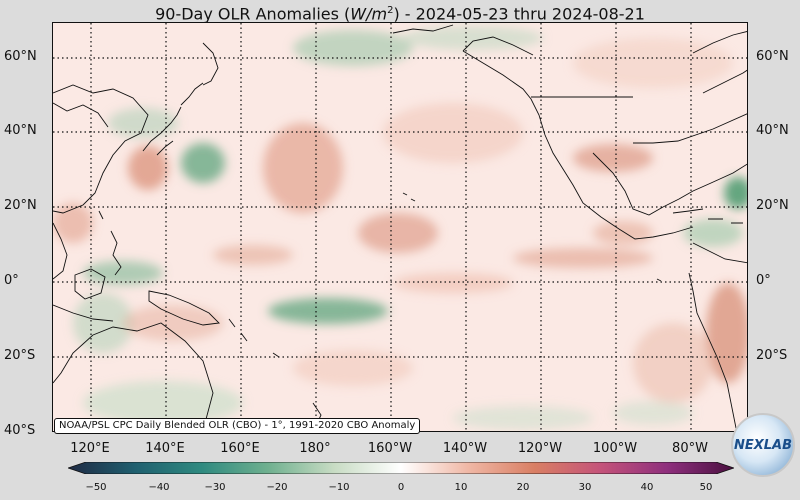 This screenshot has height=500, width=800. What do you see at coordinates (11, 280) in the screenshot?
I see `lat-label-left: 0°` at bounding box center [11, 280].